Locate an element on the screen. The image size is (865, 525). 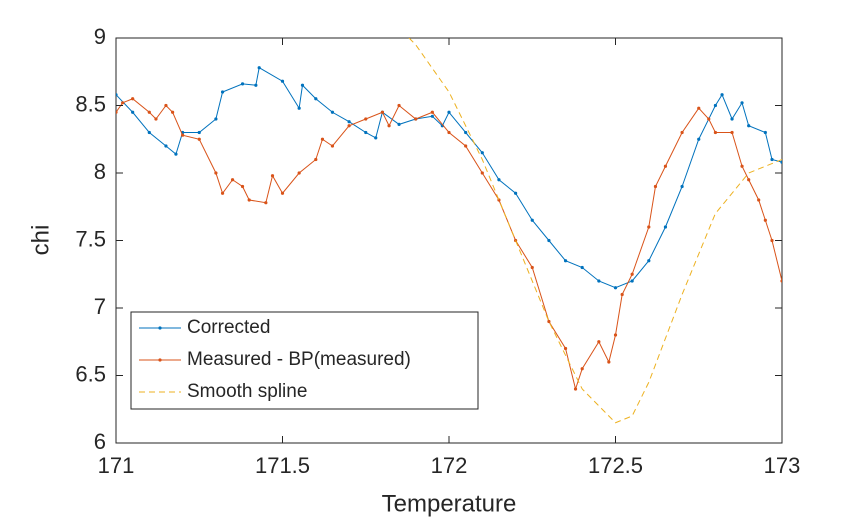
x-tick-label: 173 is located at coordinates (782, 465).